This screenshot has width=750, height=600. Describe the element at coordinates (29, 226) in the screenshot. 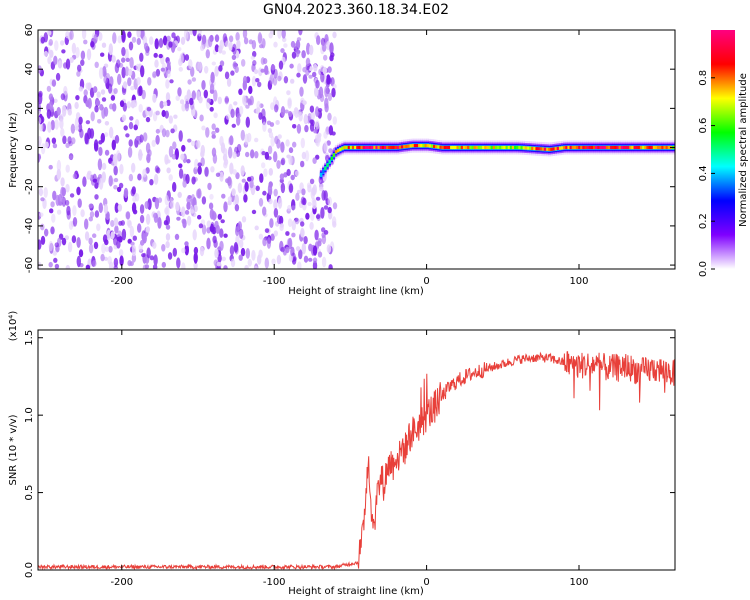

I see `spectrogram-y-tick-label: -40` at that location.